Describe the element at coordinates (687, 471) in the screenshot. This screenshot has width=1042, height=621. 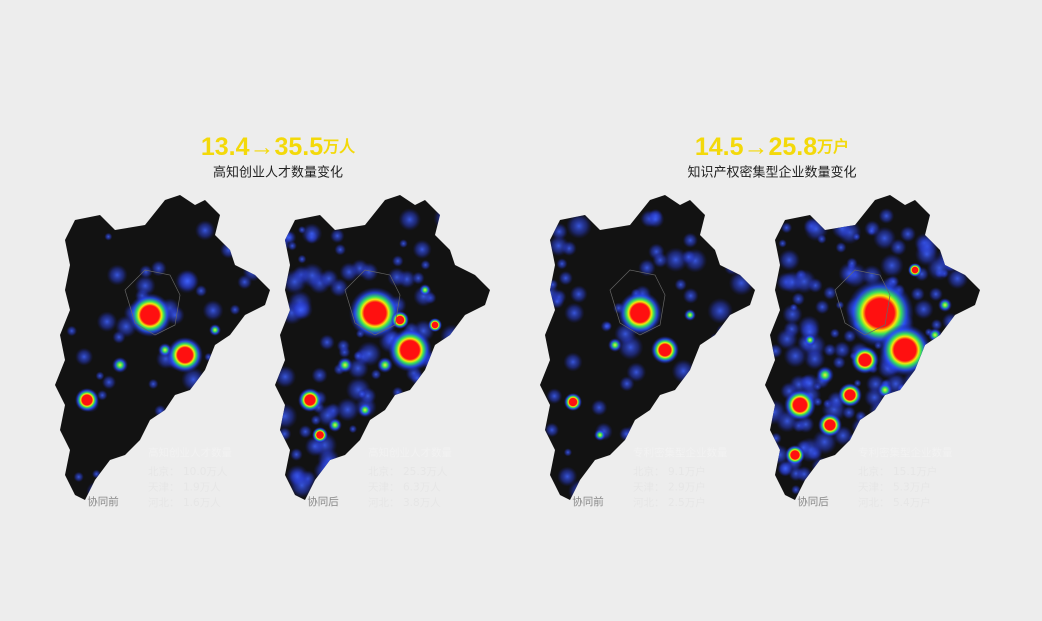
I see `legend-value: 9.1万户` at that location.